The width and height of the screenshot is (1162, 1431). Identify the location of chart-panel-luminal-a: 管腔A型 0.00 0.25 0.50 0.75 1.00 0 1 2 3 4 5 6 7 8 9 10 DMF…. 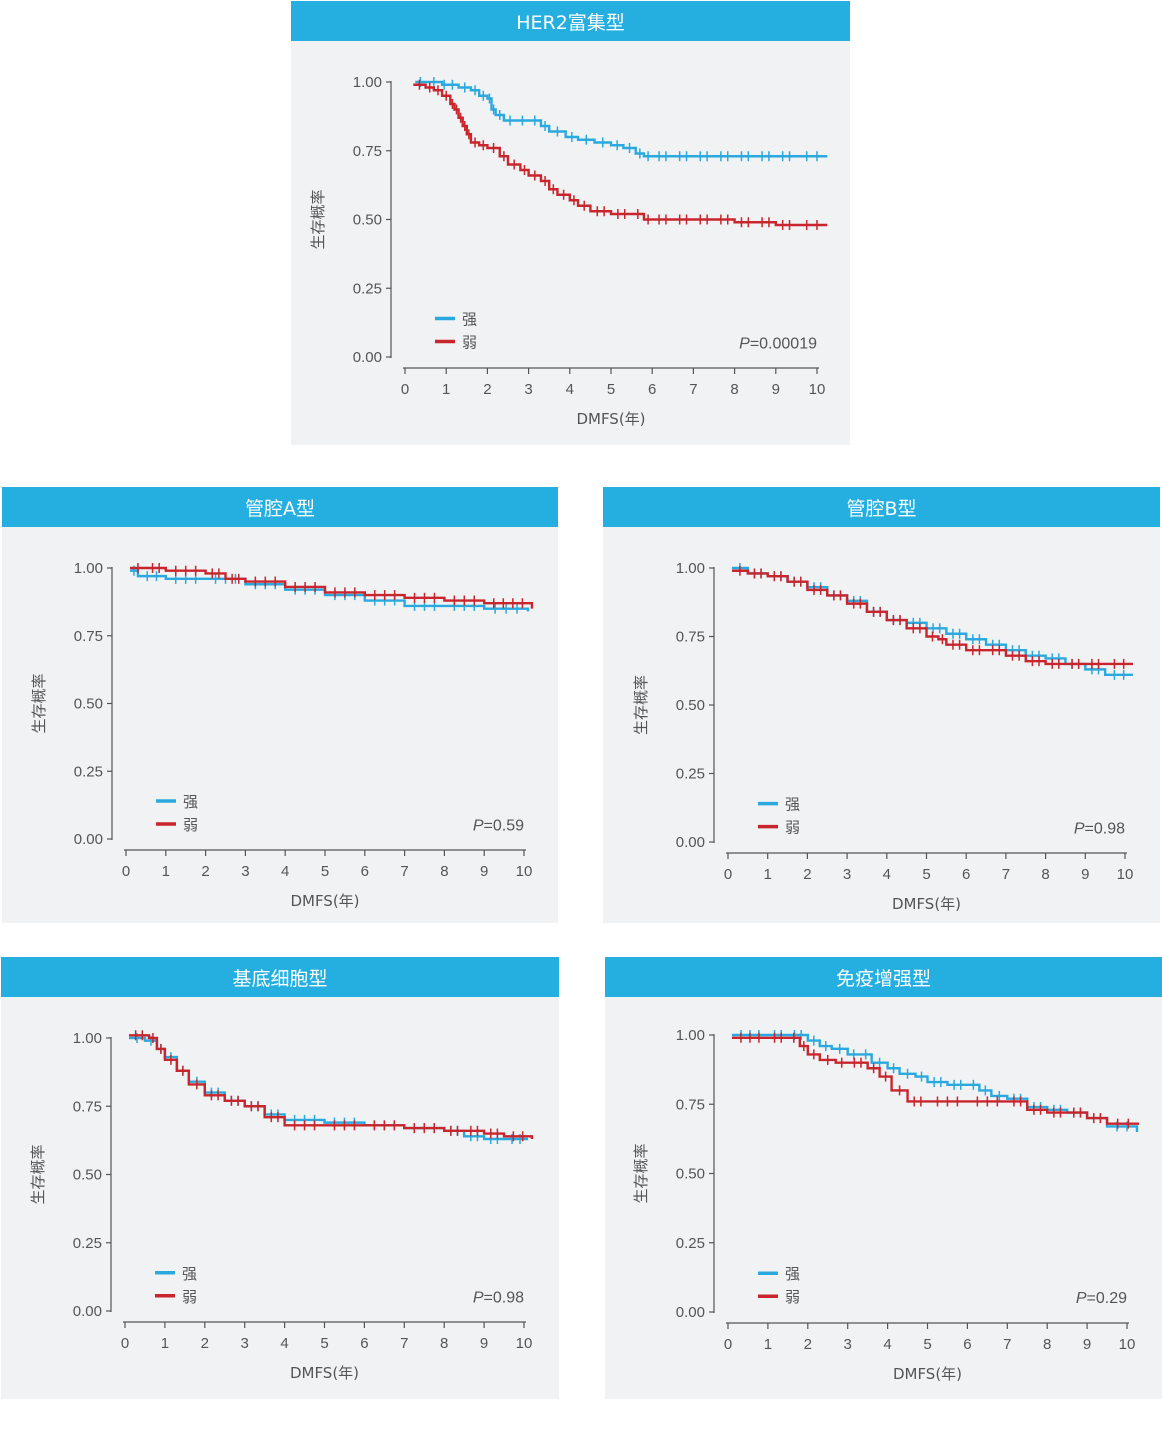
(280, 705).